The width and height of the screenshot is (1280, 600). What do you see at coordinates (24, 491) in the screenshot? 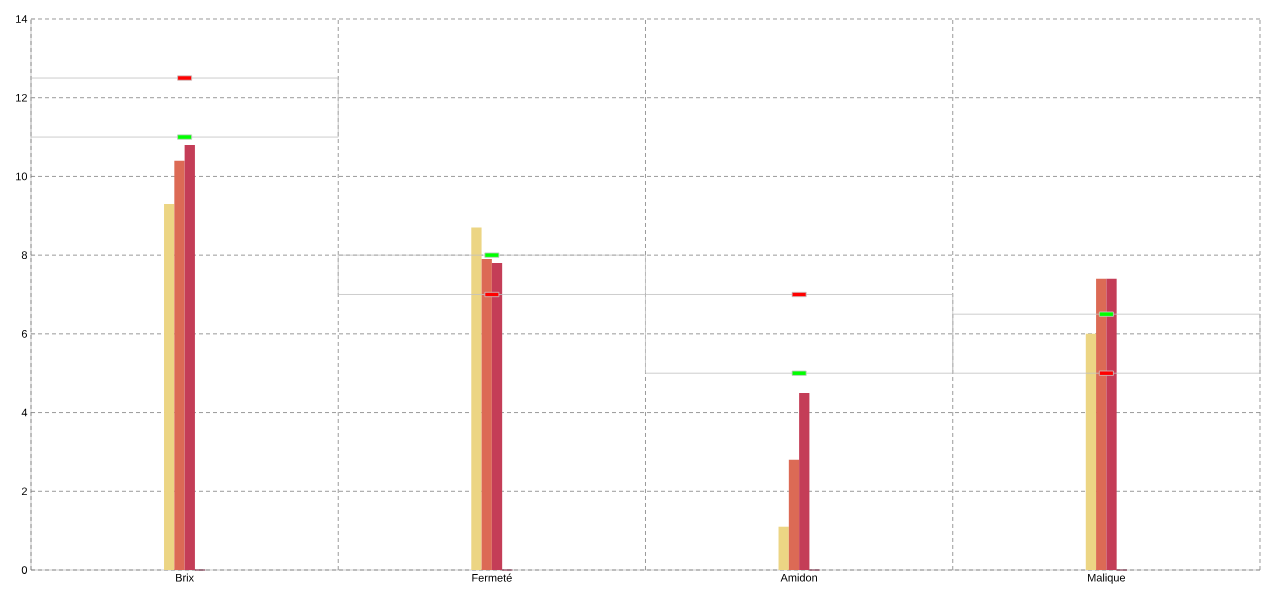
I see `y-tick-label: 2` at bounding box center [24, 491].